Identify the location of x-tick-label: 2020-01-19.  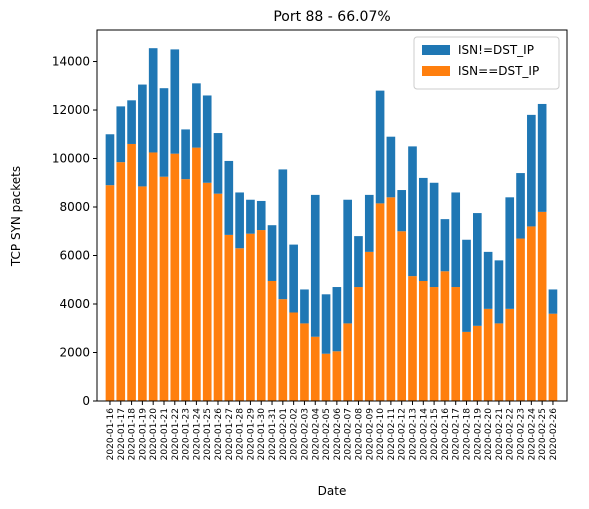
(143, 434).